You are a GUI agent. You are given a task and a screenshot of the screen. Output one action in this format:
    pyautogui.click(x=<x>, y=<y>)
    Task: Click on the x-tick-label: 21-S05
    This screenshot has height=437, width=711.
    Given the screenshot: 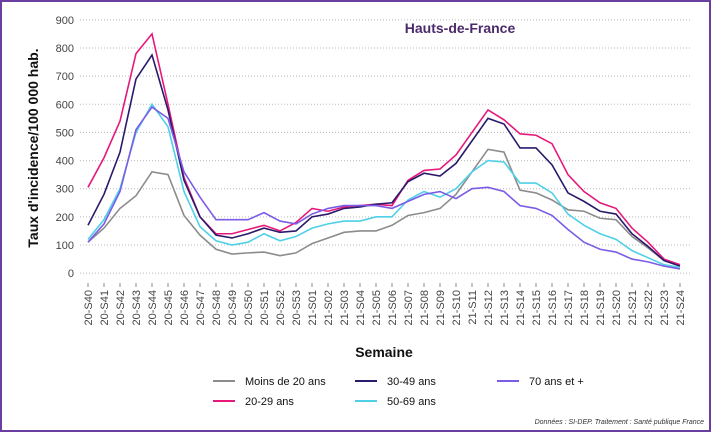 What is the action you would take?
    pyautogui.click(x=377, y=307)
    